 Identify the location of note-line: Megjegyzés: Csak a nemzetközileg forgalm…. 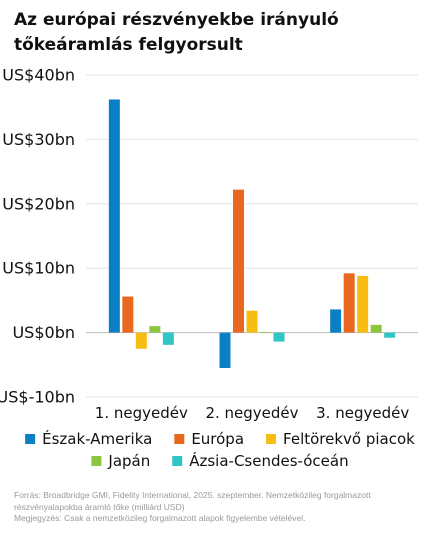
(160, 518).